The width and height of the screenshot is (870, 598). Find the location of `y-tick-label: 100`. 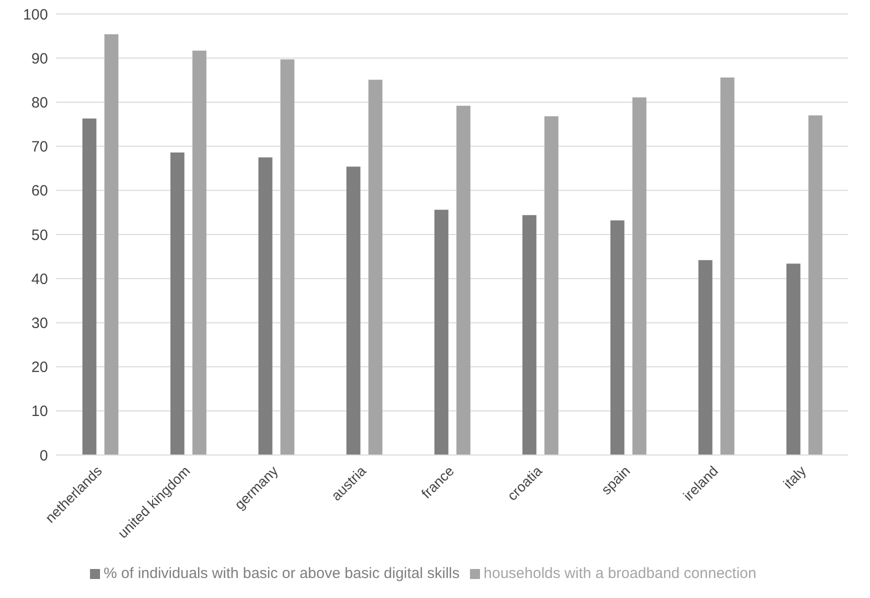

y-tick-label: 100 is located at coordinates (35, 15).